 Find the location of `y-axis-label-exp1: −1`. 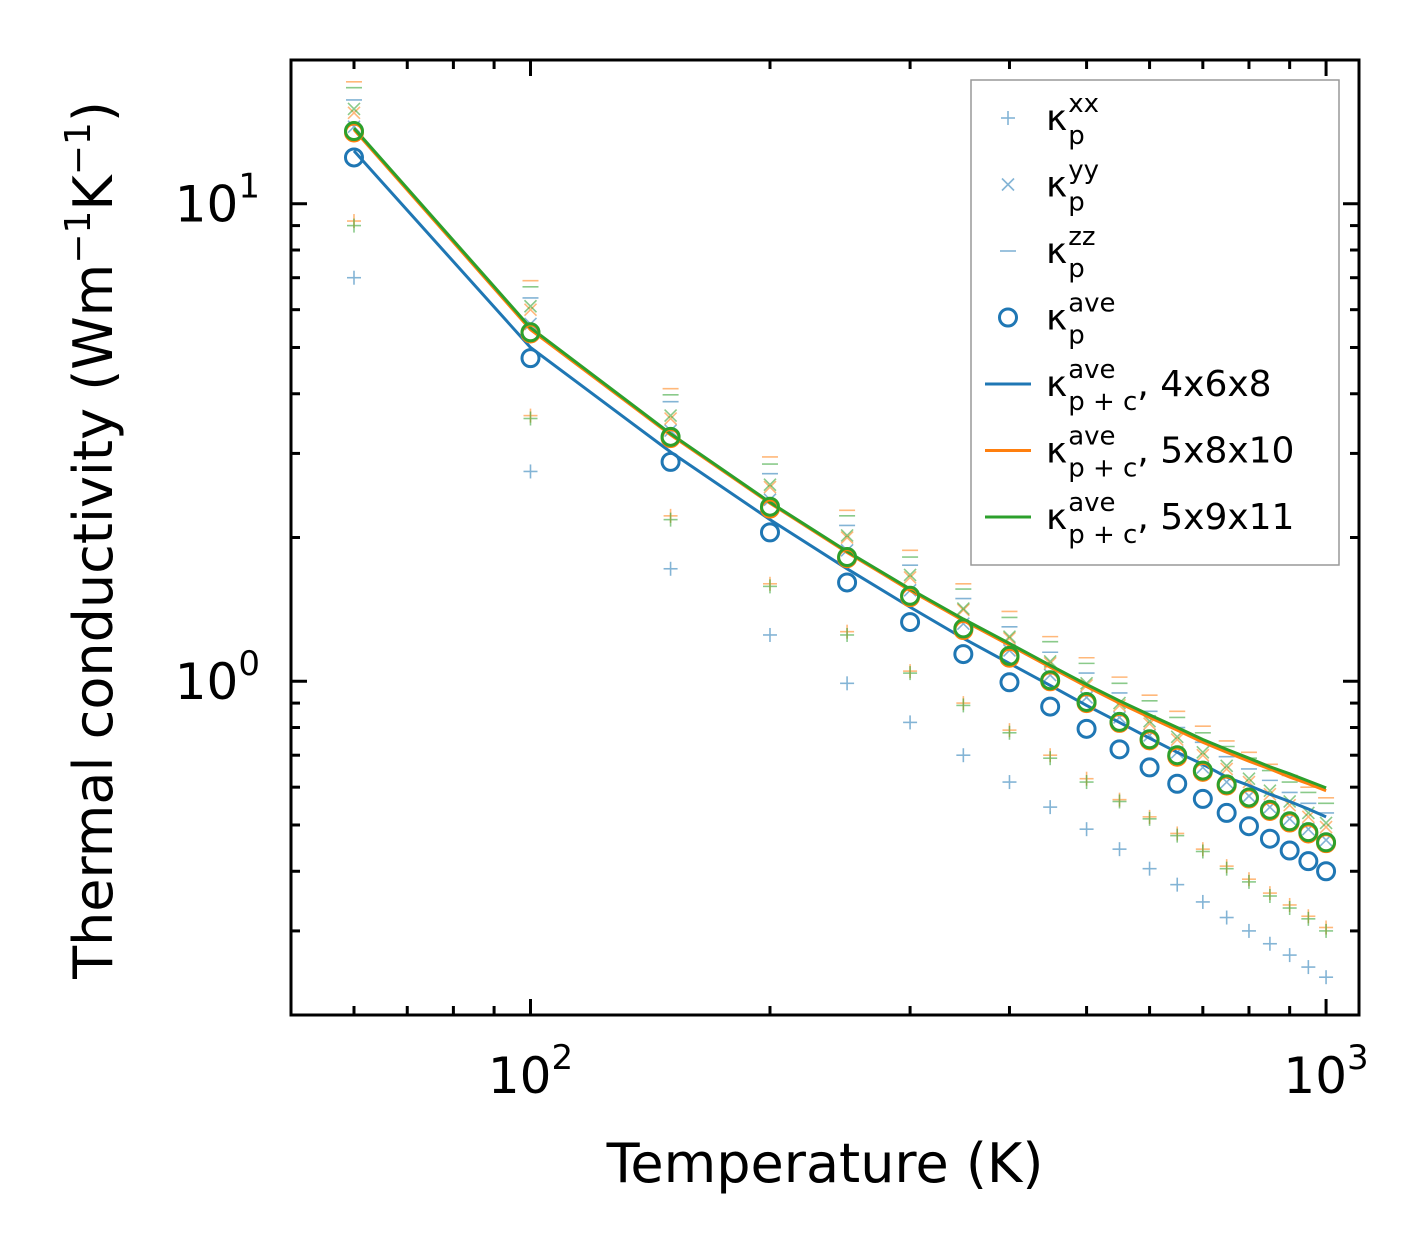

y-axis-label-exp1: −1 is located at coordinates (78, 237).